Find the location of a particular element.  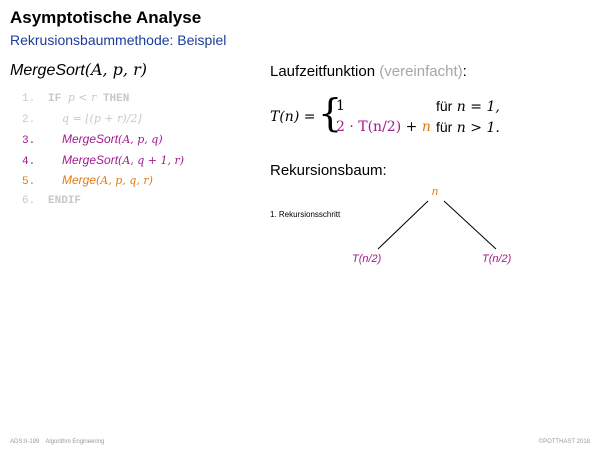

runtime-heading: Laufzeitfunktion (vereinfacht): is located at coordinates (368, 71).